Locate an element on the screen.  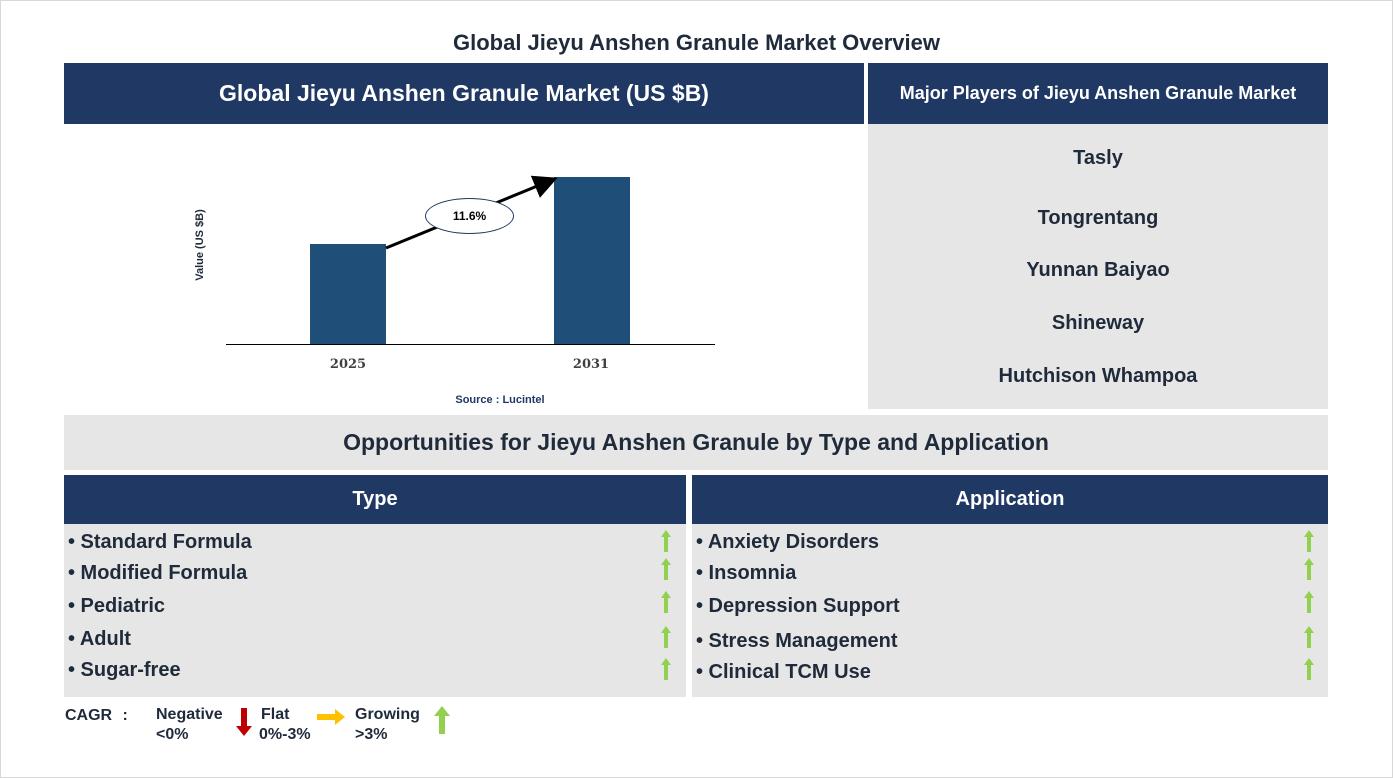
application-column-header: Application is located at coordinates (1010, 499).